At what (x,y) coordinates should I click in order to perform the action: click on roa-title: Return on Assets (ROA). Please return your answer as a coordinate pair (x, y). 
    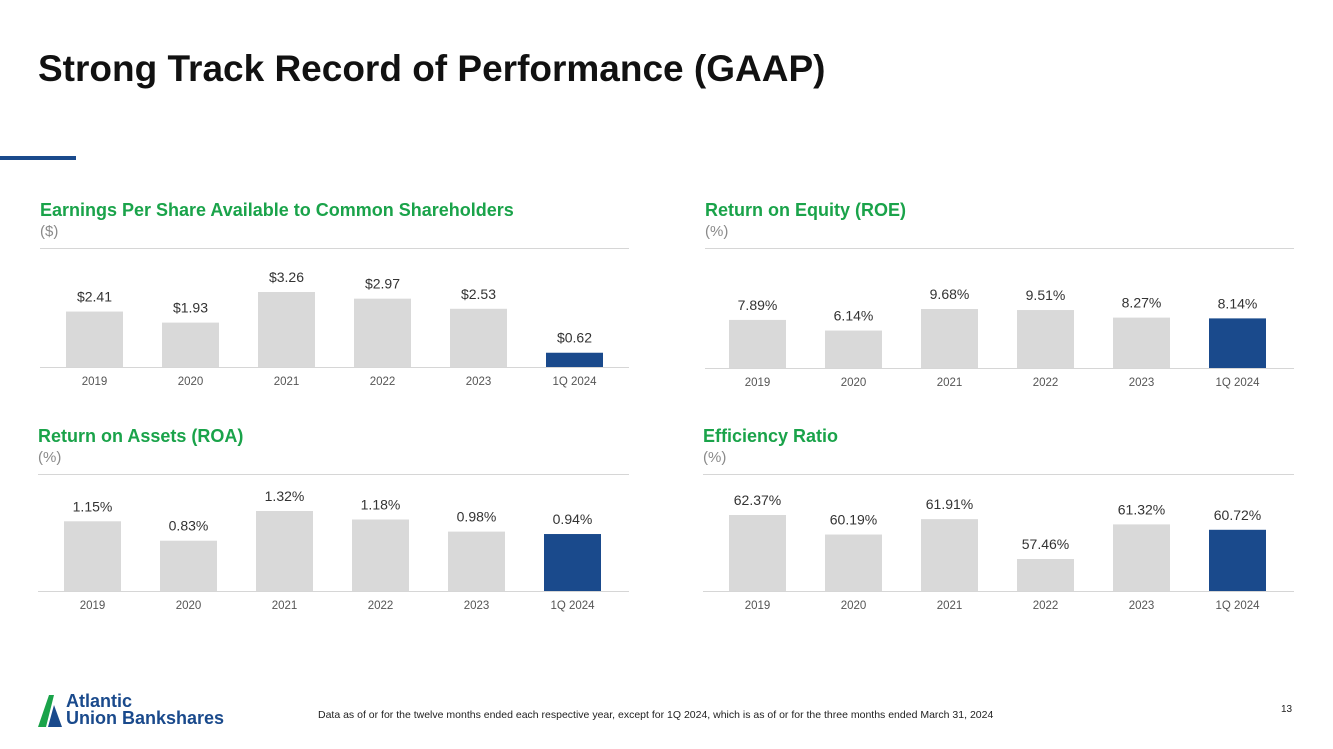
    Looking at the image, I should click on (141, 436).